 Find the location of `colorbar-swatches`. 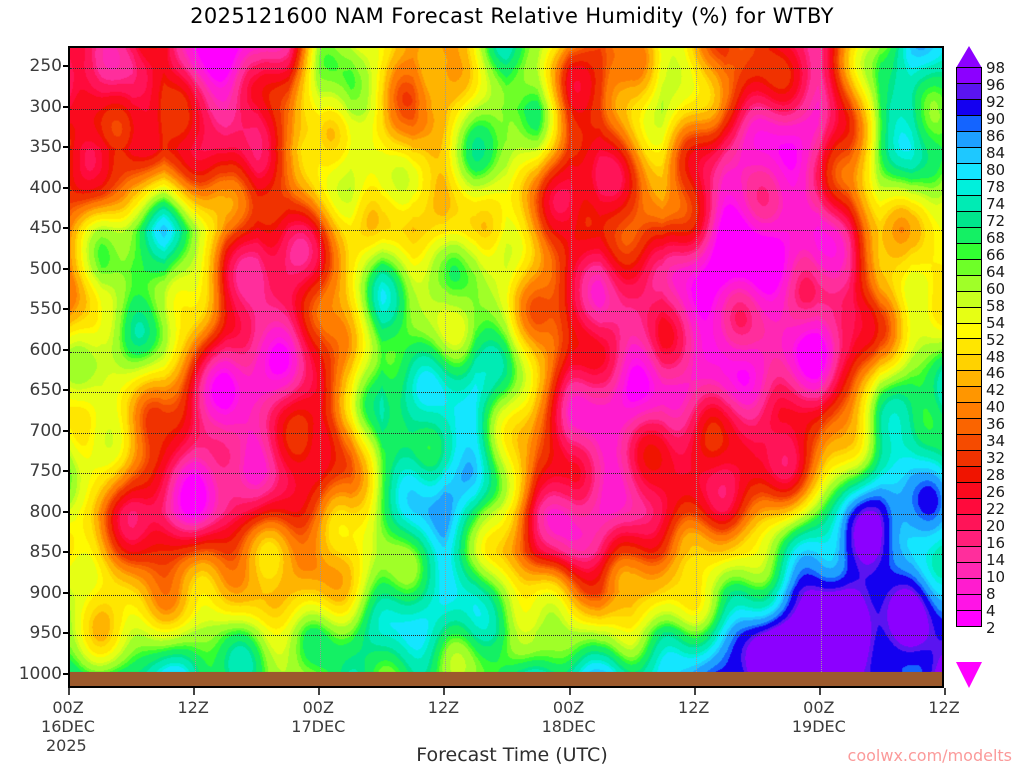

colorbar-swatches is located at coordinates (969, 347).